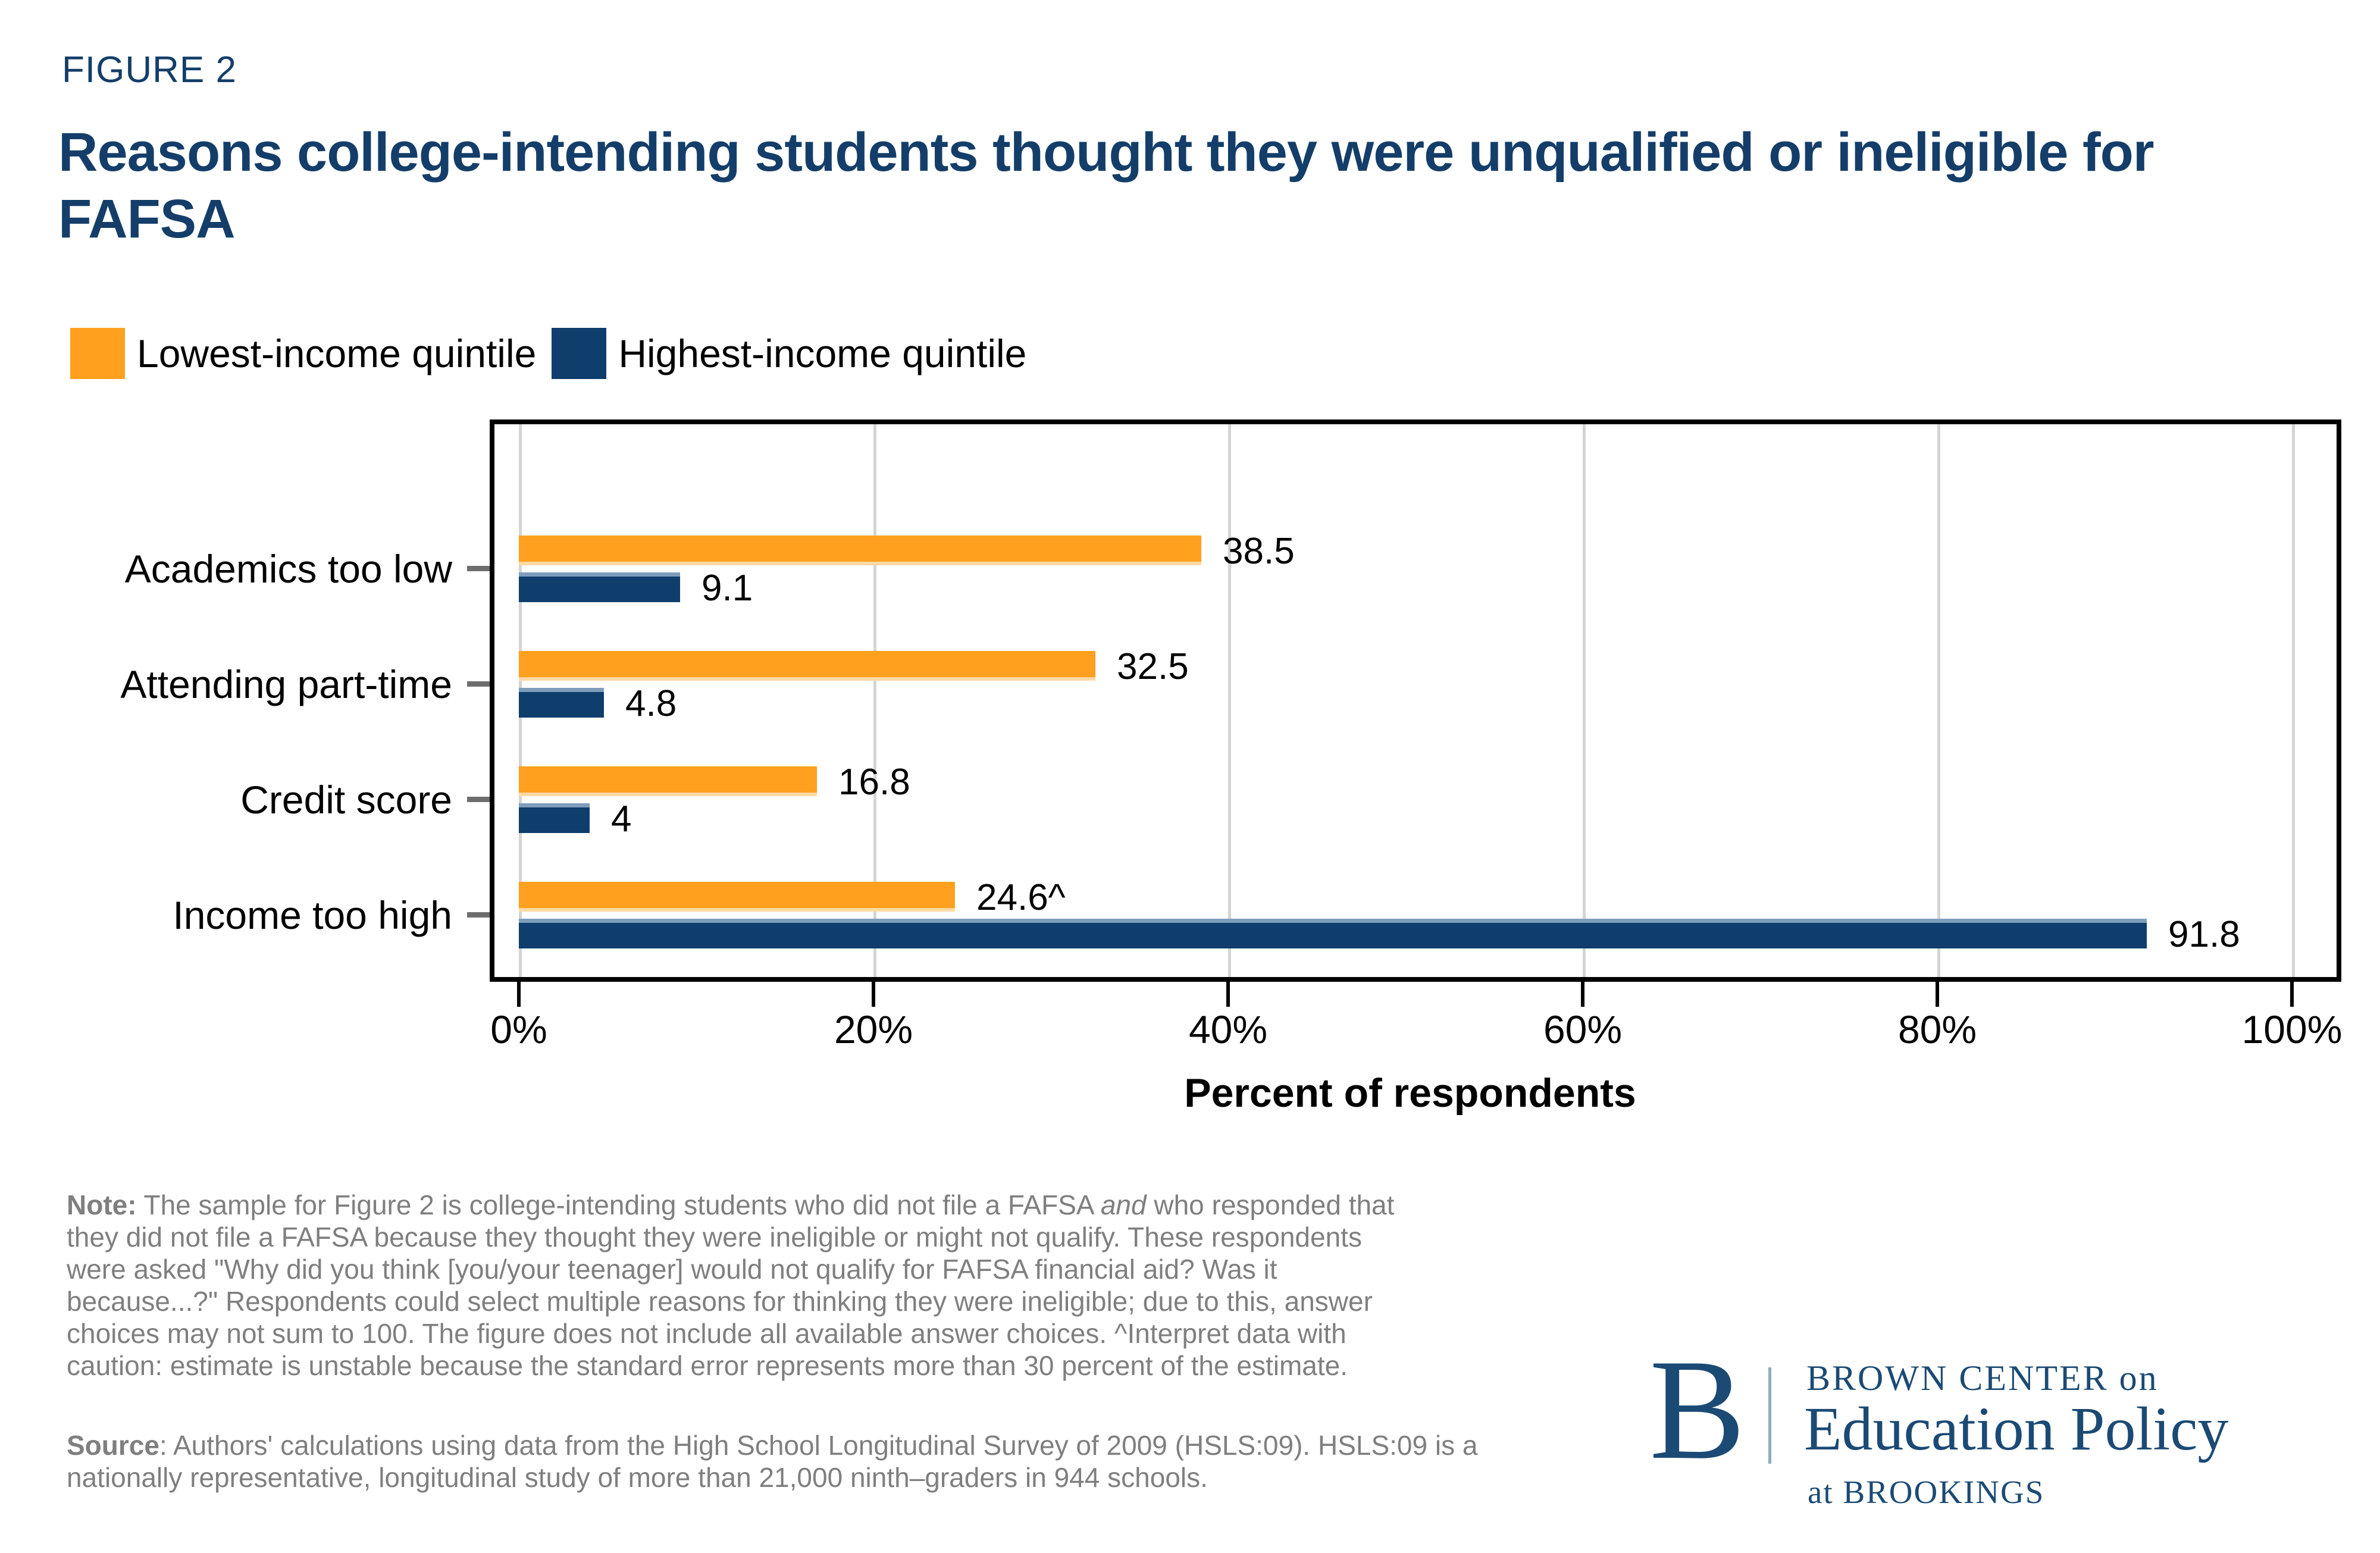 The height and width of the screenshot is (1553, 2380). I want to click on category-label: Income too high, so click(312, 915).